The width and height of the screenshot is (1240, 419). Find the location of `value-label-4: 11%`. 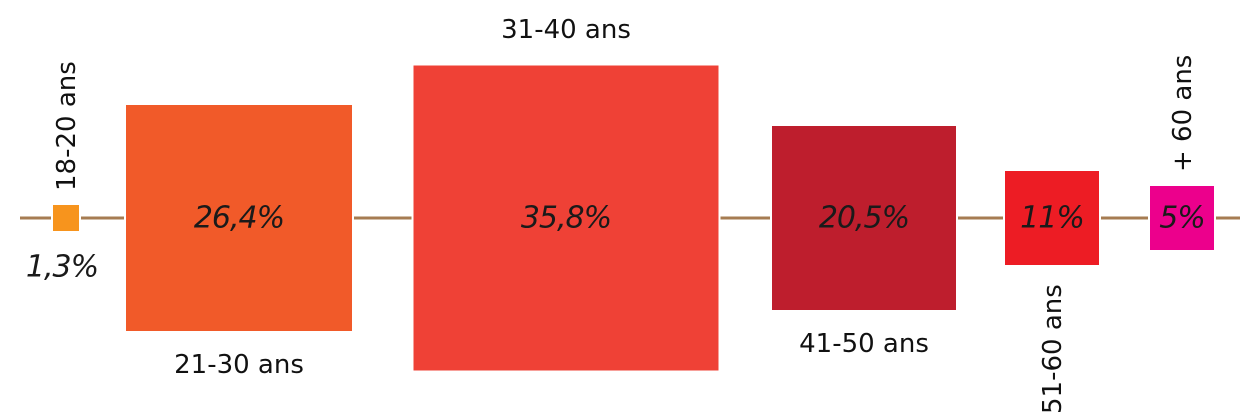

value-label-4: 11% is located at coordinates (1052, 218).